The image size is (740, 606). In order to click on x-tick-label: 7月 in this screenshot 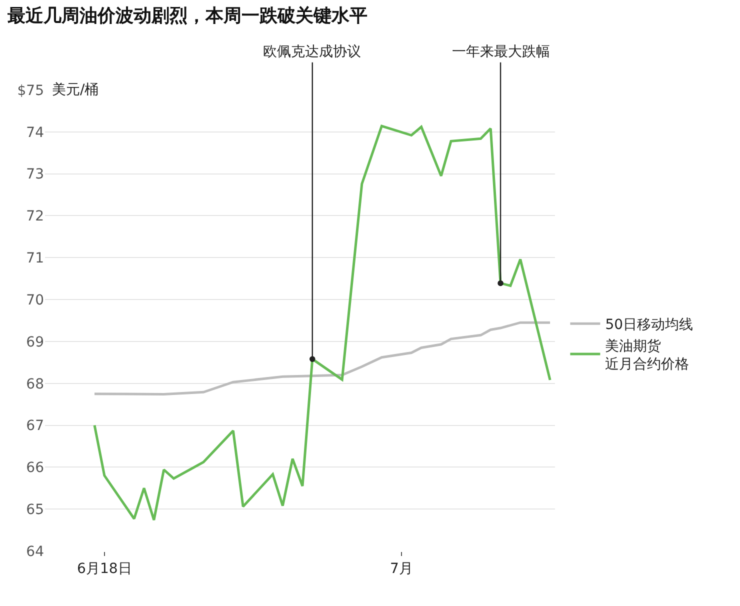, I will do `click(401, 568)`.